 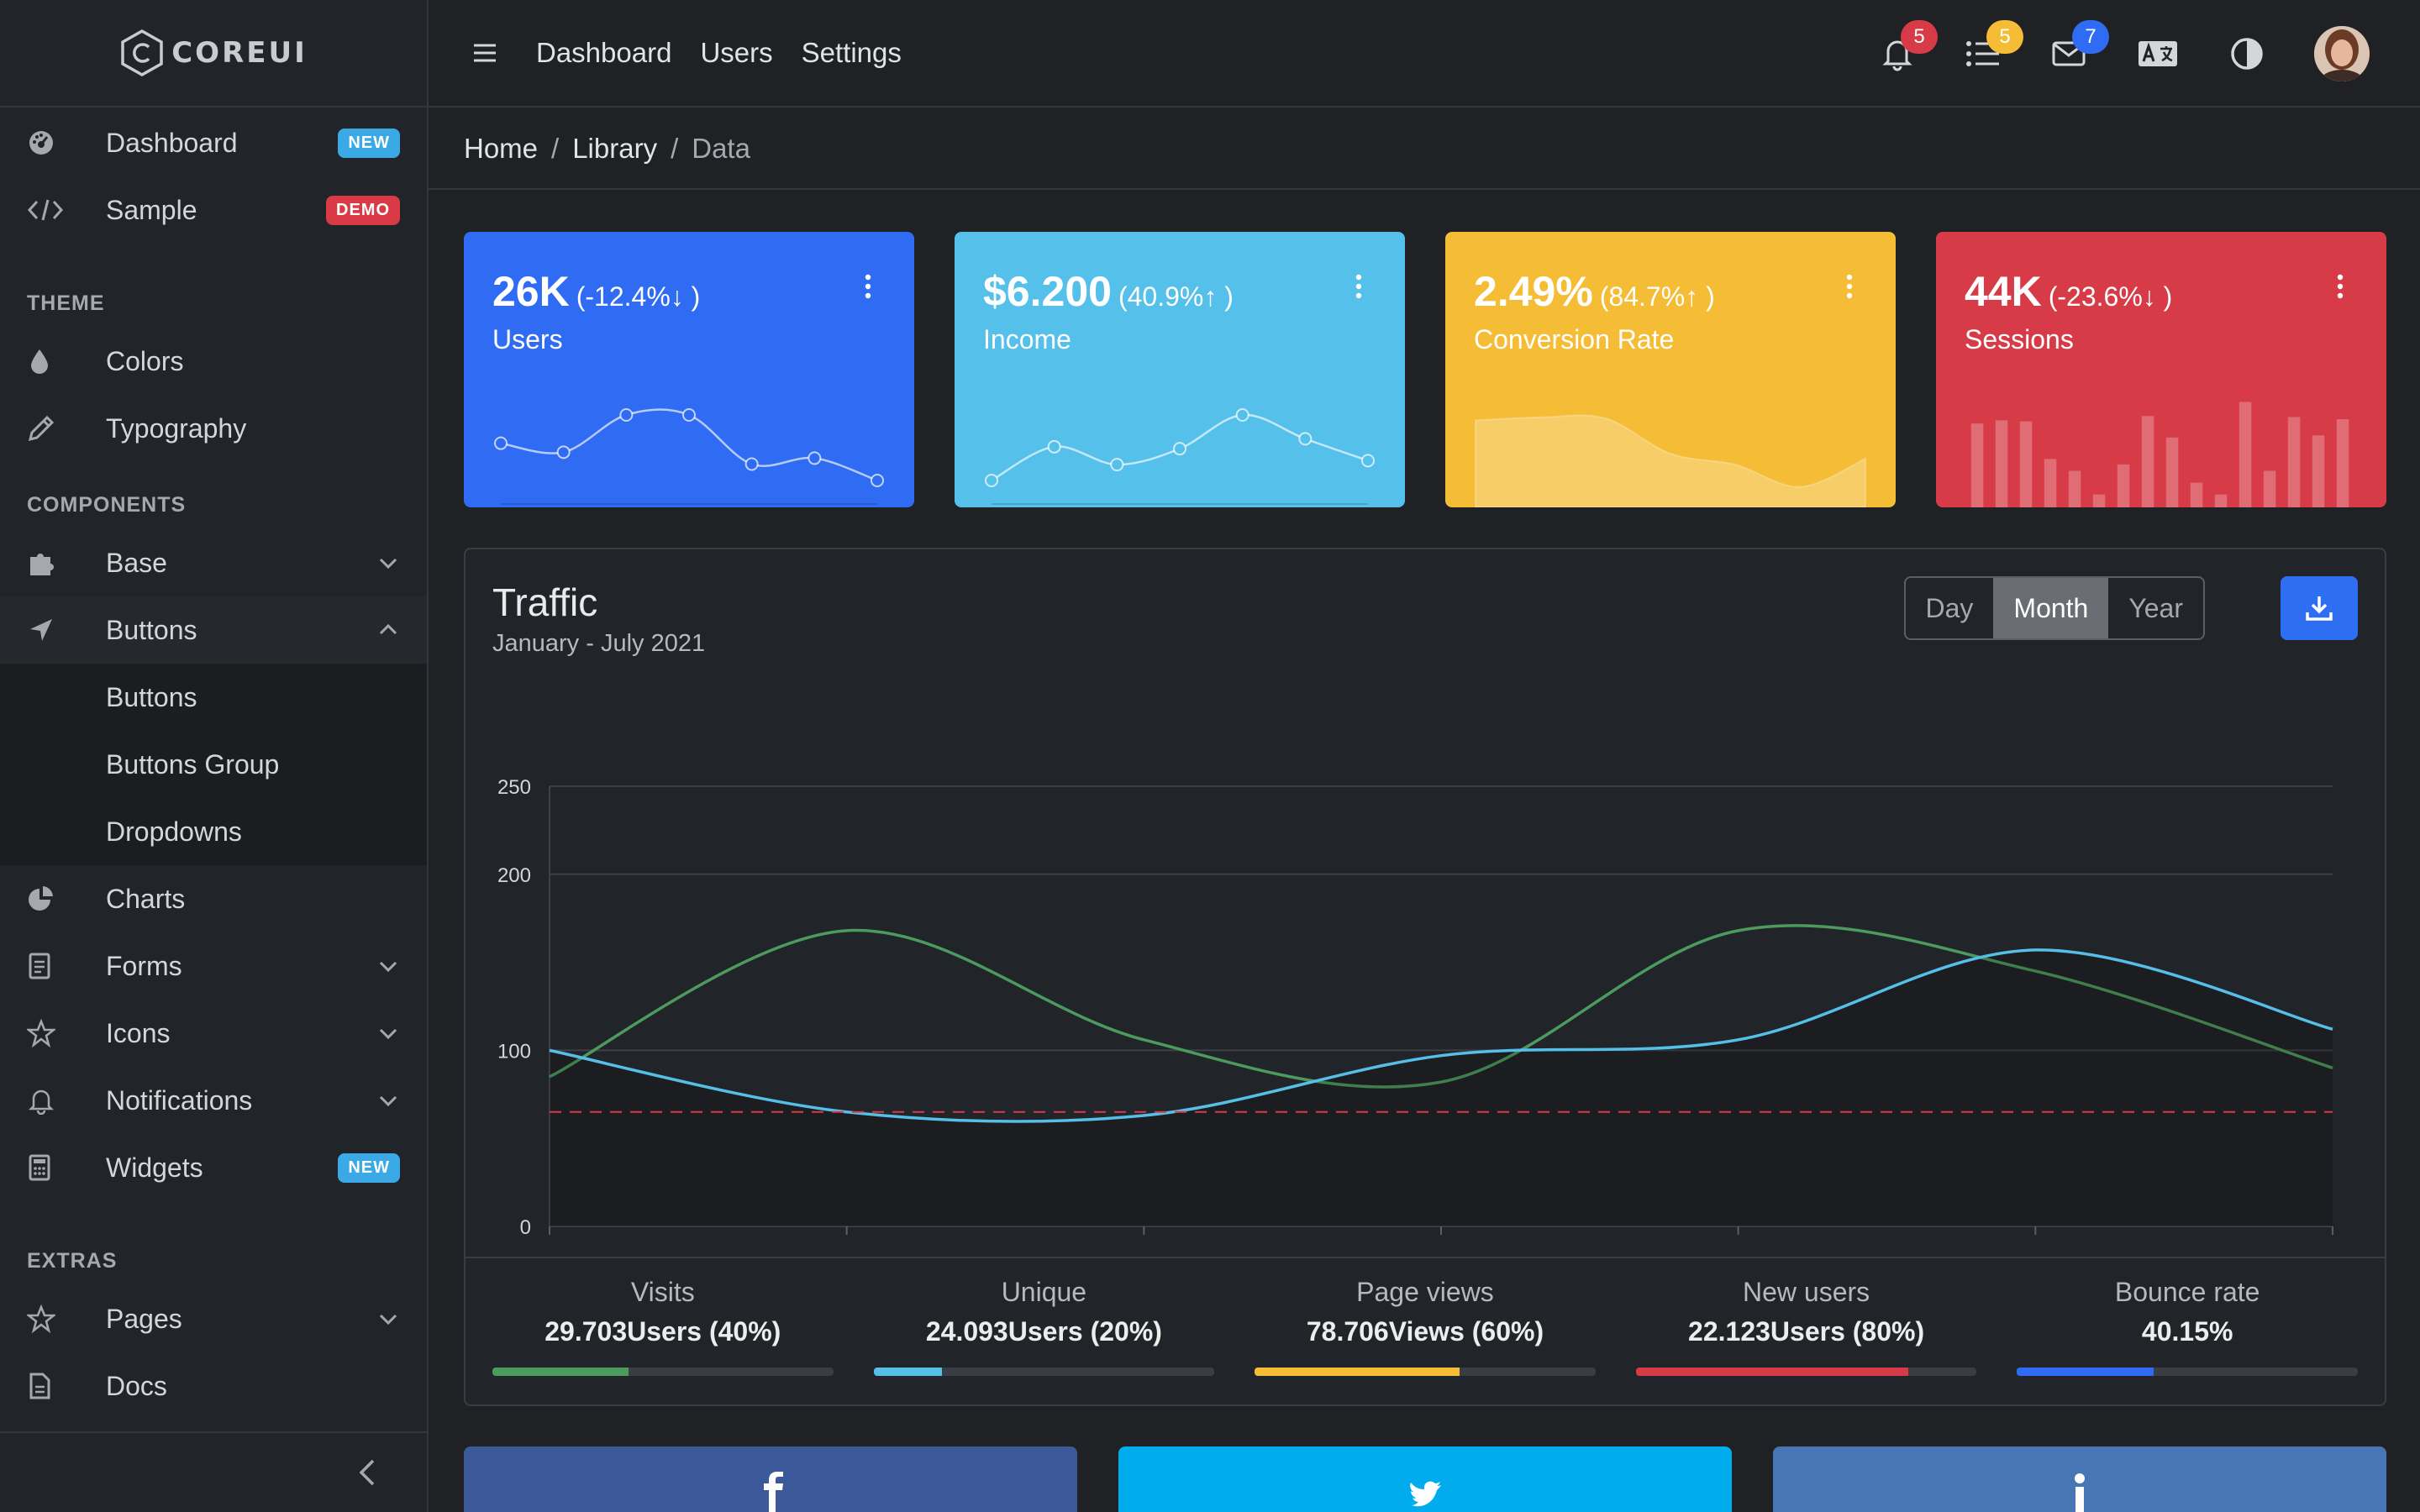 What do you see at coordinates (214, 1471) in the screenshot?
I see `sidebar-collapse-button` at bounding box center [214, 1471].